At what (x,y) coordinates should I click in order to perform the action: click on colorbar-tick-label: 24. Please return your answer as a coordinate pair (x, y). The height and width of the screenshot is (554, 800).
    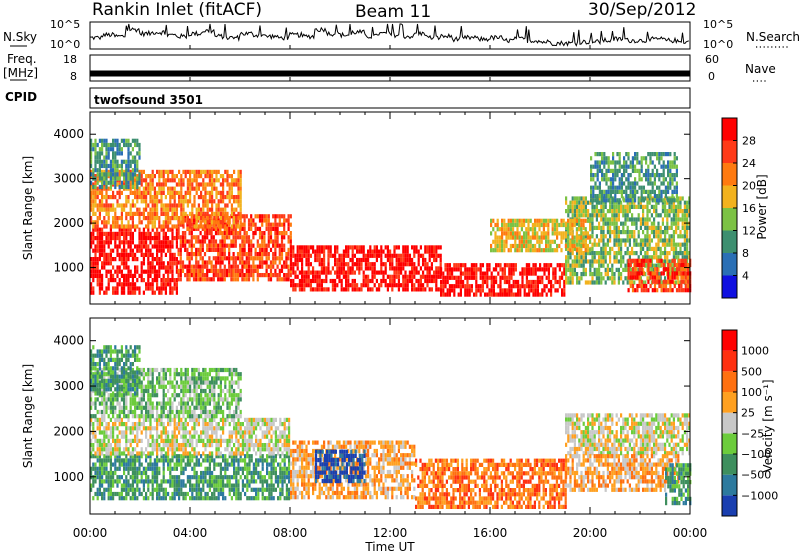
    Looking at the image, I should click on (749, 163).